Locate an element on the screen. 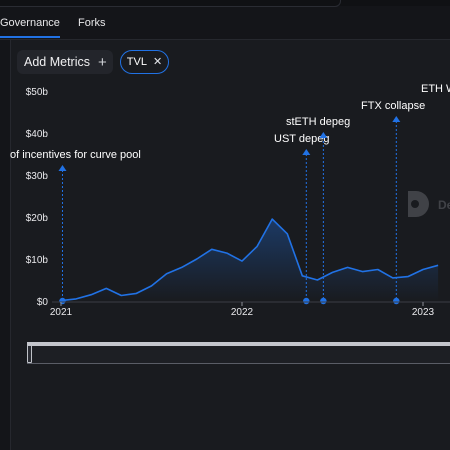  add-metrics-label: Add Metrics is located at coordinates (57, 62).